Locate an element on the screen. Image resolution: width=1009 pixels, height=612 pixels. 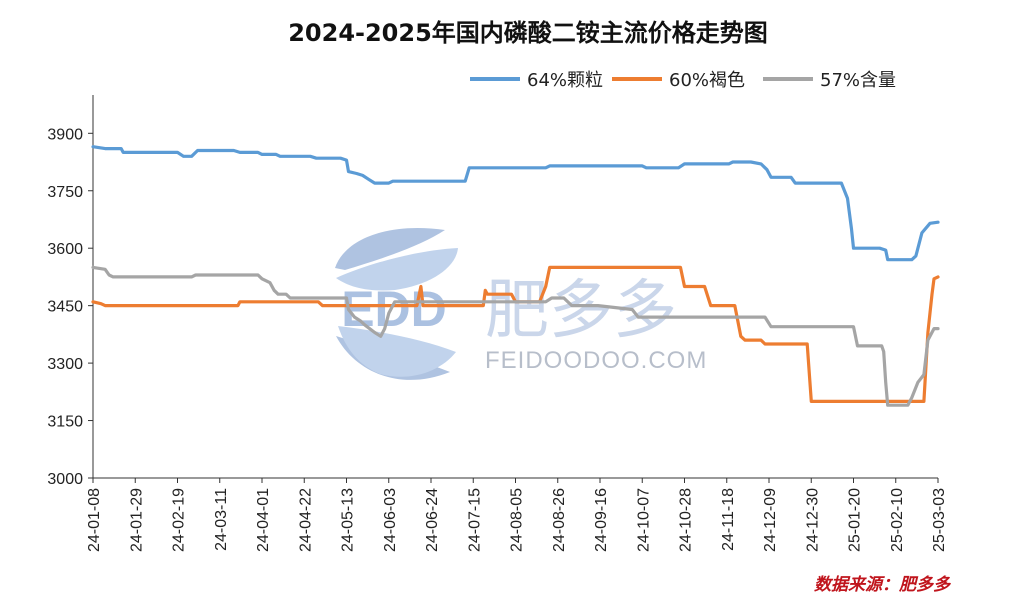
x-tick-label: 25-03-03 is located at coordinates (939, 520).